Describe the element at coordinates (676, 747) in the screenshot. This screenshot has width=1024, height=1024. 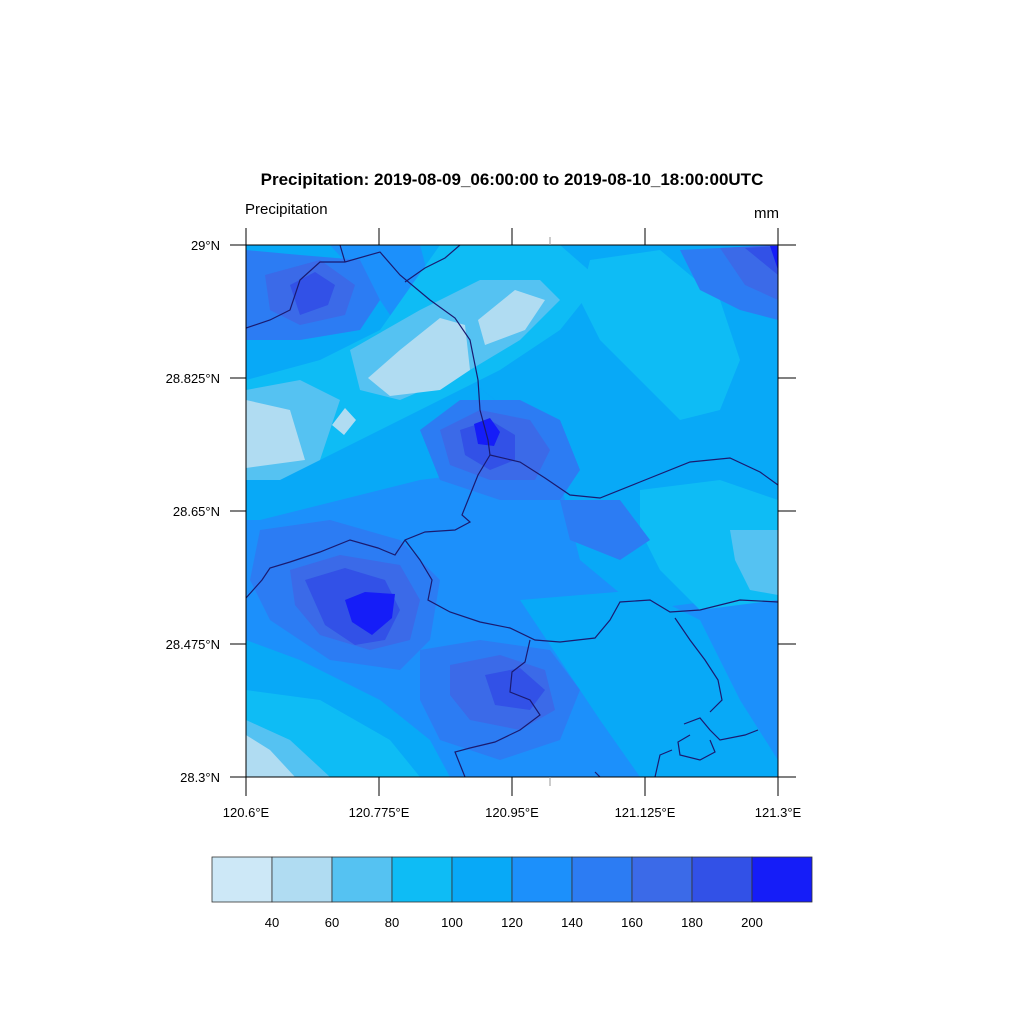
I see `coastline` at that location.